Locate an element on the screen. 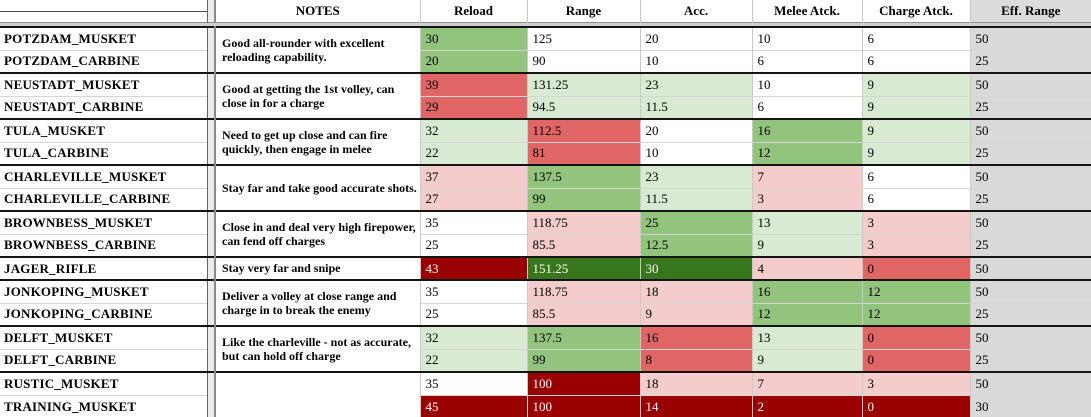  stat-cell-acc: 30 is located at coordinates (695, 268).